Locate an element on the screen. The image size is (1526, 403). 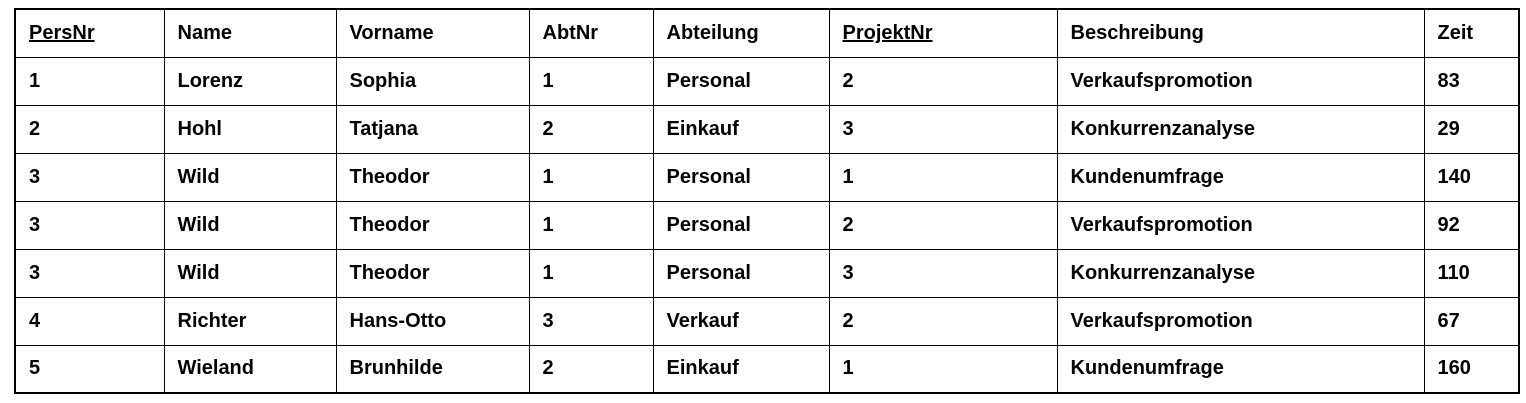
cell-persnr: 4 is located at coordinates (89, 321).